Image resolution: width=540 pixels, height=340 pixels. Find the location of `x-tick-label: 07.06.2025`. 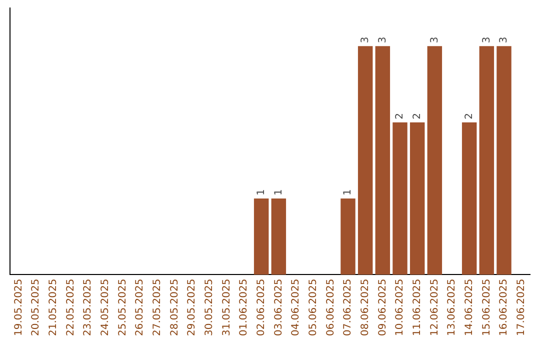

x-tick-label: 07.06.2025 is located at coordinates (348, 307).